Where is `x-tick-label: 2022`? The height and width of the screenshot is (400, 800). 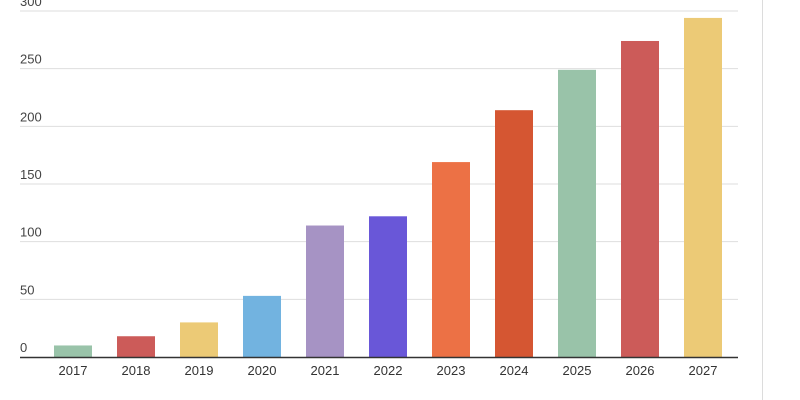 x-tick-label: 2022 is located at coordinates (388, 370).